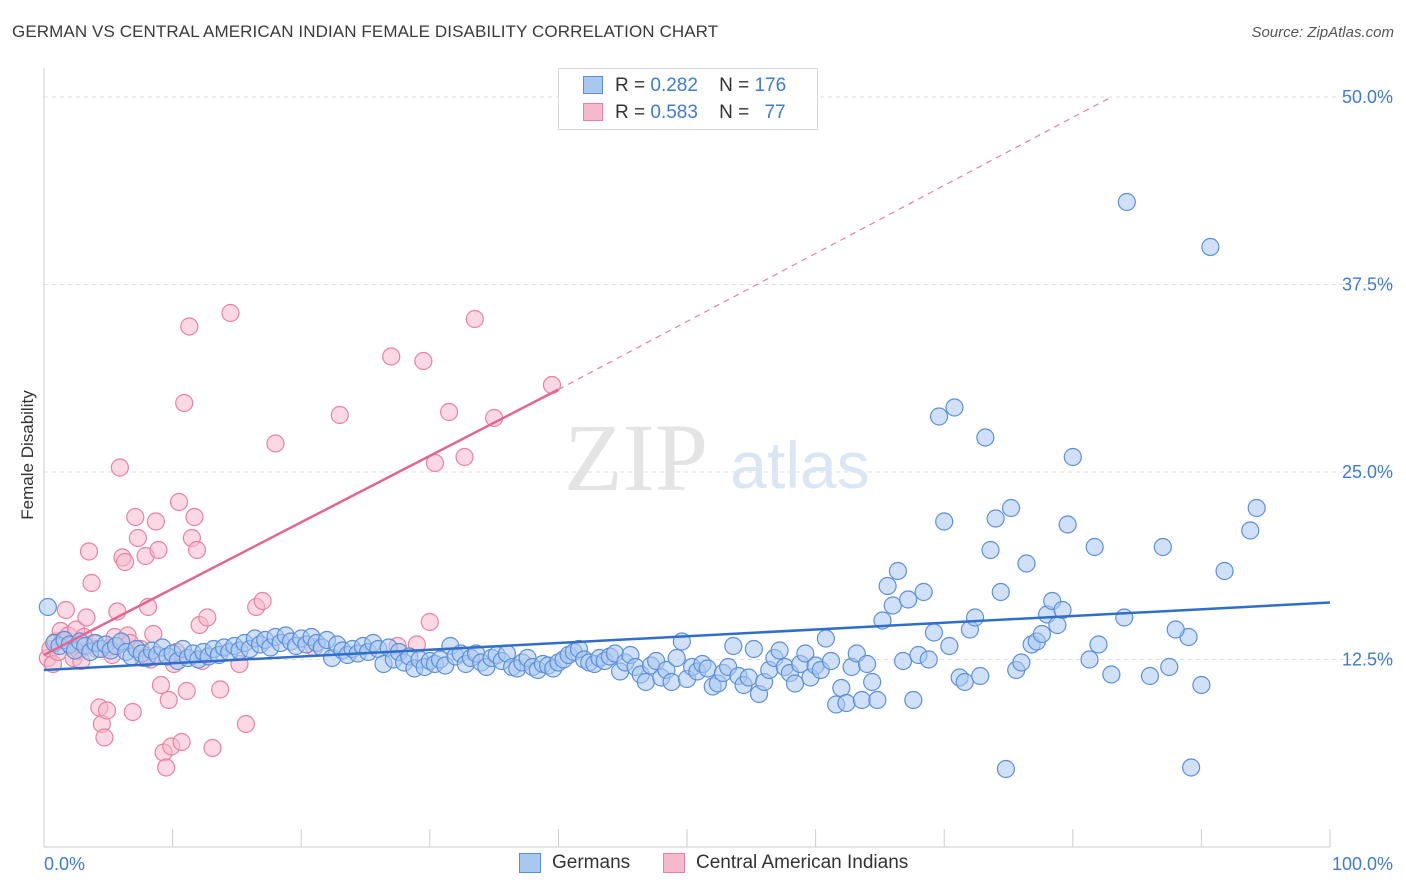 This screenshot has width=1406, height=892. I want to click on legend-swatch-blue, so click(593, 85).